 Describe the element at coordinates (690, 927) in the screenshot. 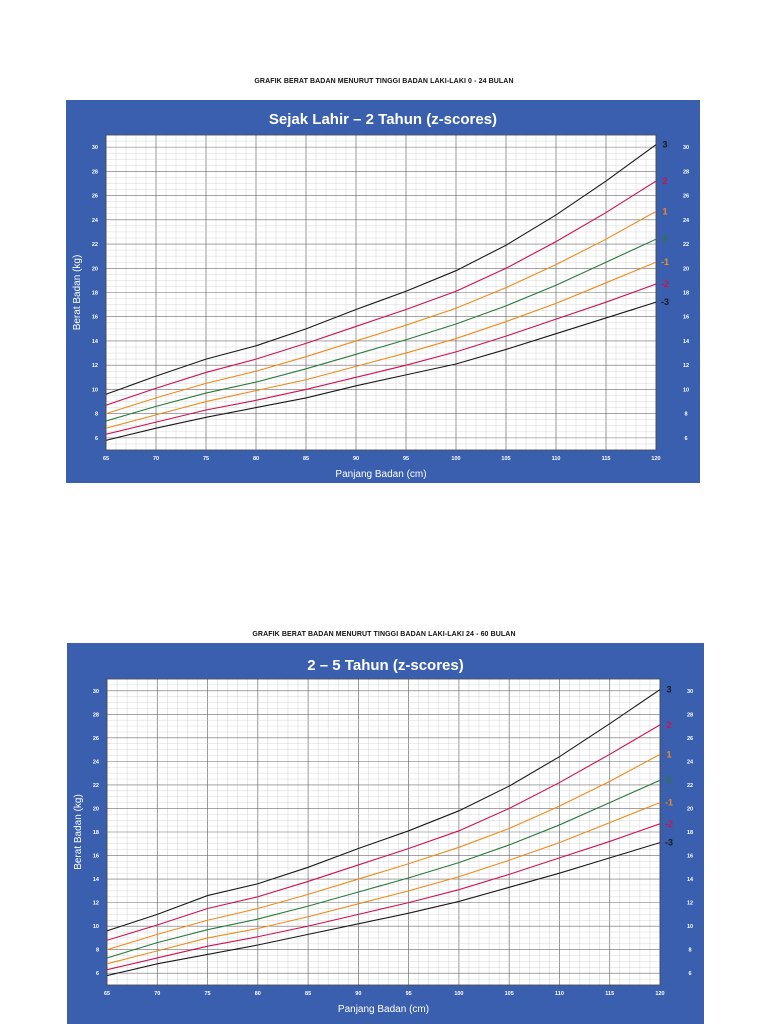

I see `y-tick-label-right: 10` at that location.